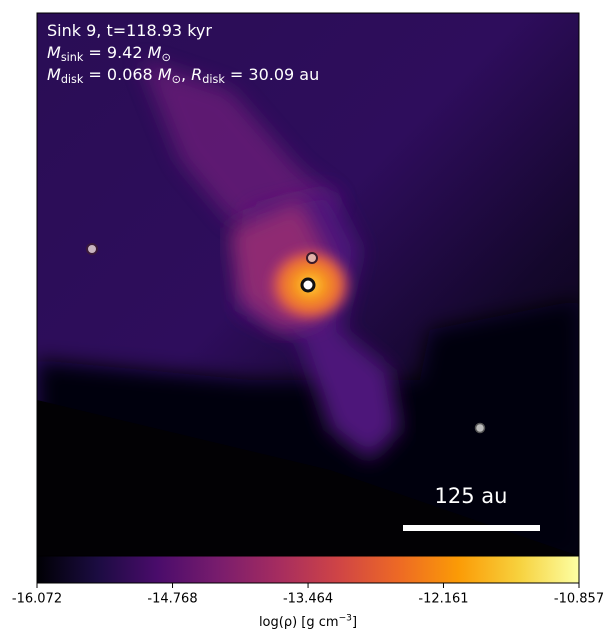 The width and height of the screenshot is (615, 644). What do you see at coordinates (115, 52) in the screenshot?
I see `text-segment: = 9.42` at bounding box center [115, 52].